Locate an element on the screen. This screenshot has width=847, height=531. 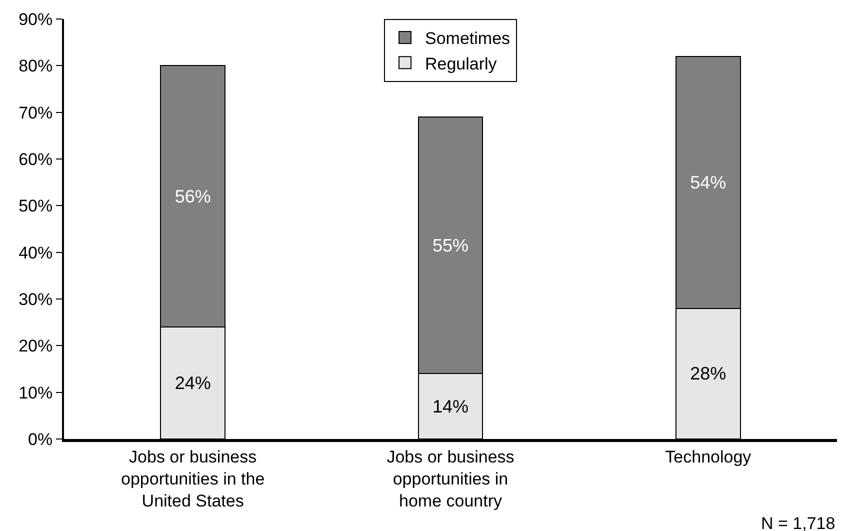
y-tick-label: 10% is located at coordinates (35, 392).